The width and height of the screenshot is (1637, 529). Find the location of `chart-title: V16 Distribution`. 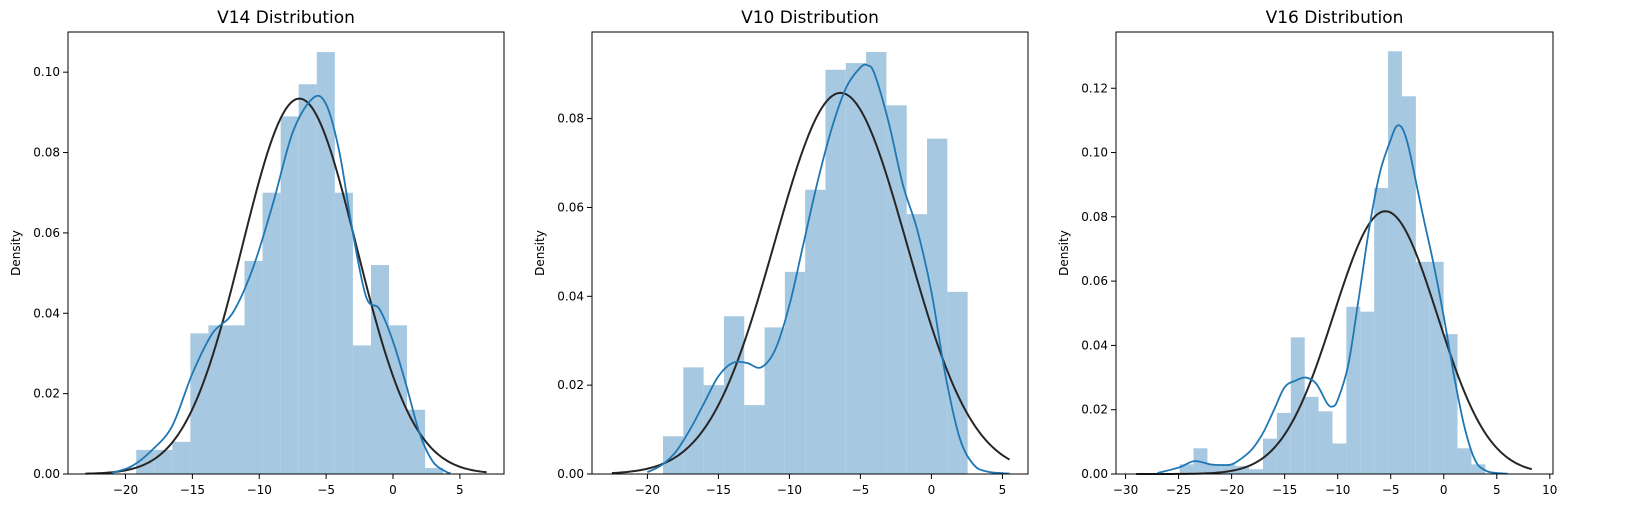

chart-title: V16 Distribution is located at coordinates (1335, 18).